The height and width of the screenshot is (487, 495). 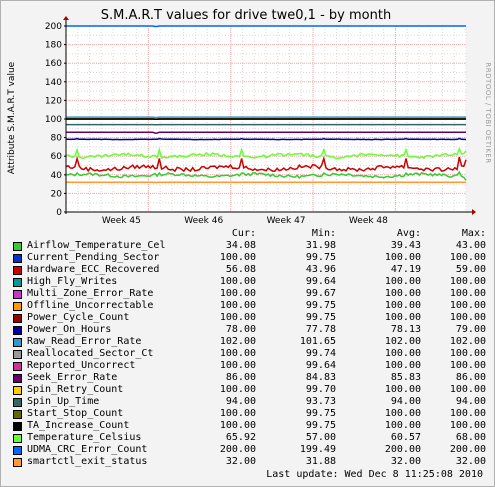 What do you see at coordinates (405, 329) in the screenshot?
I see `legend-avg-value: 78.13` at bounding box center [405, 329].